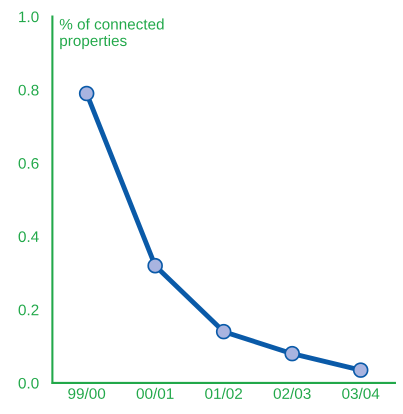 This screenshot has height=414, width=403. Describe the element at coordinates (87, 394) in the screenshot. I see `x-tick-label: 99/00` at that location.